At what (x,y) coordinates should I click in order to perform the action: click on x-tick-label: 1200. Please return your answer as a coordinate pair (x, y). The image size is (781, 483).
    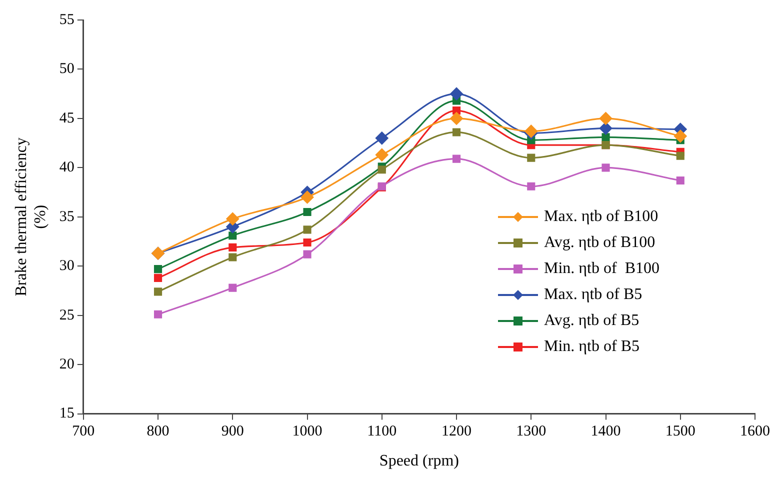
    Looking at the image, I should click on (457, 432).